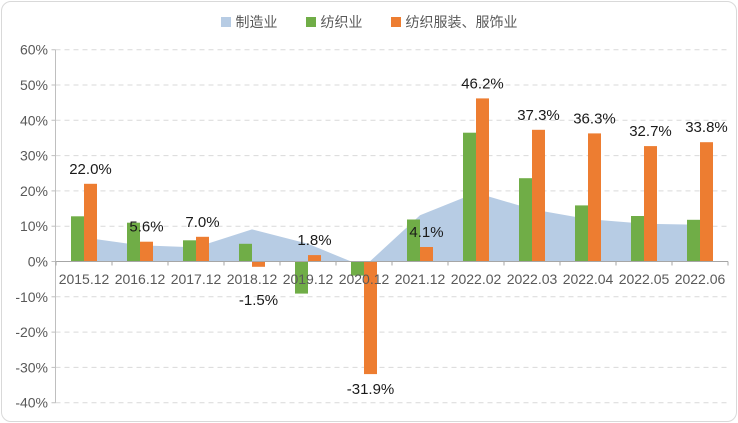  I want to click on data-label: 36.3%, so click(594, 118).